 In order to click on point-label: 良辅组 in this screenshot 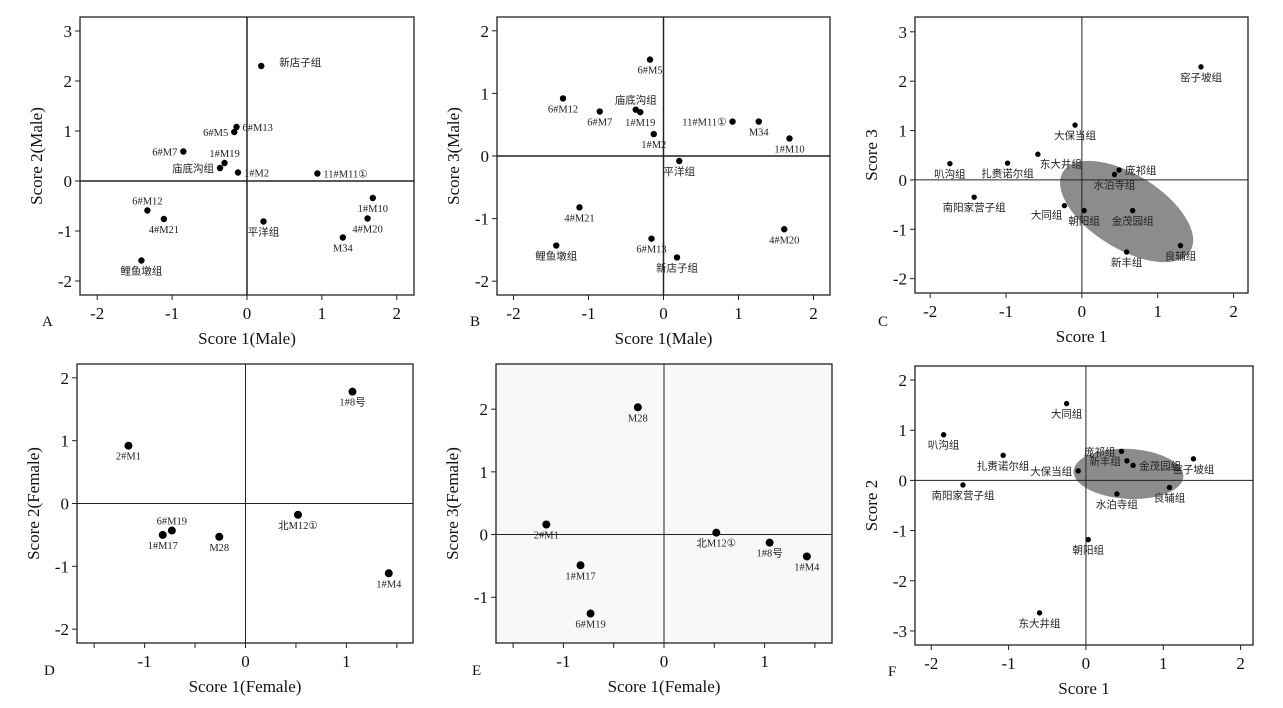, I will do `click(1181, 256)`.